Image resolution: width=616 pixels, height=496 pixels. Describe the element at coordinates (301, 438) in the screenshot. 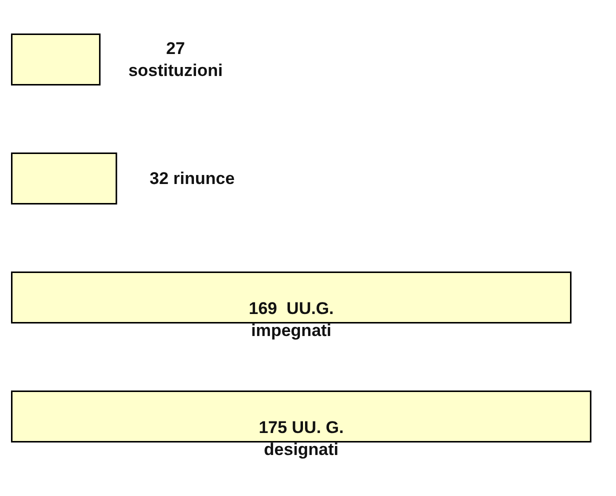

I see `data-label: 175 UU. G. designati` at that location.